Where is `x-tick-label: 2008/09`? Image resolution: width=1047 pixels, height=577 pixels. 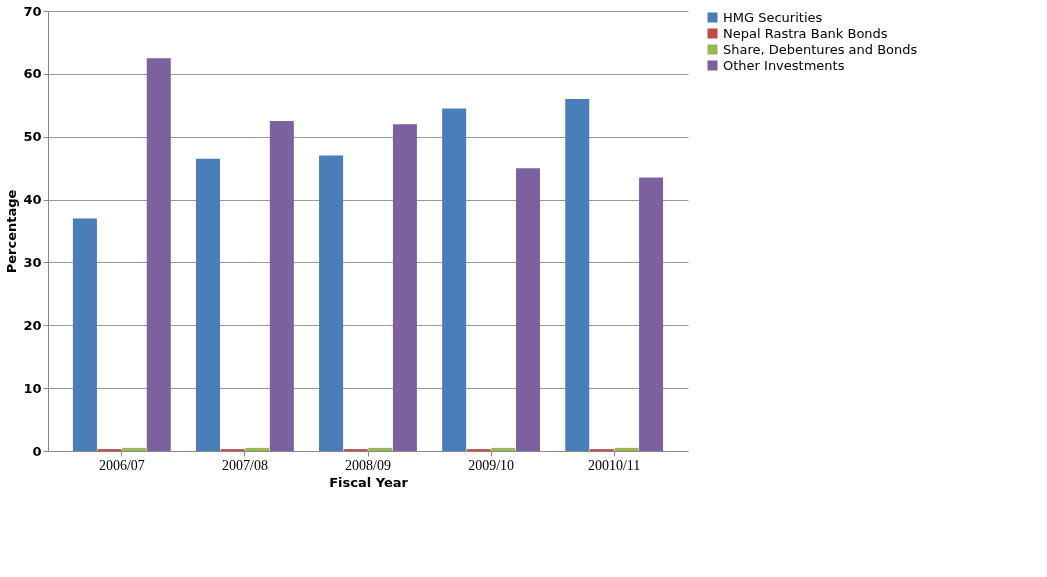 x-tick-label: 2008/09 is located at coordinates (368, 465).